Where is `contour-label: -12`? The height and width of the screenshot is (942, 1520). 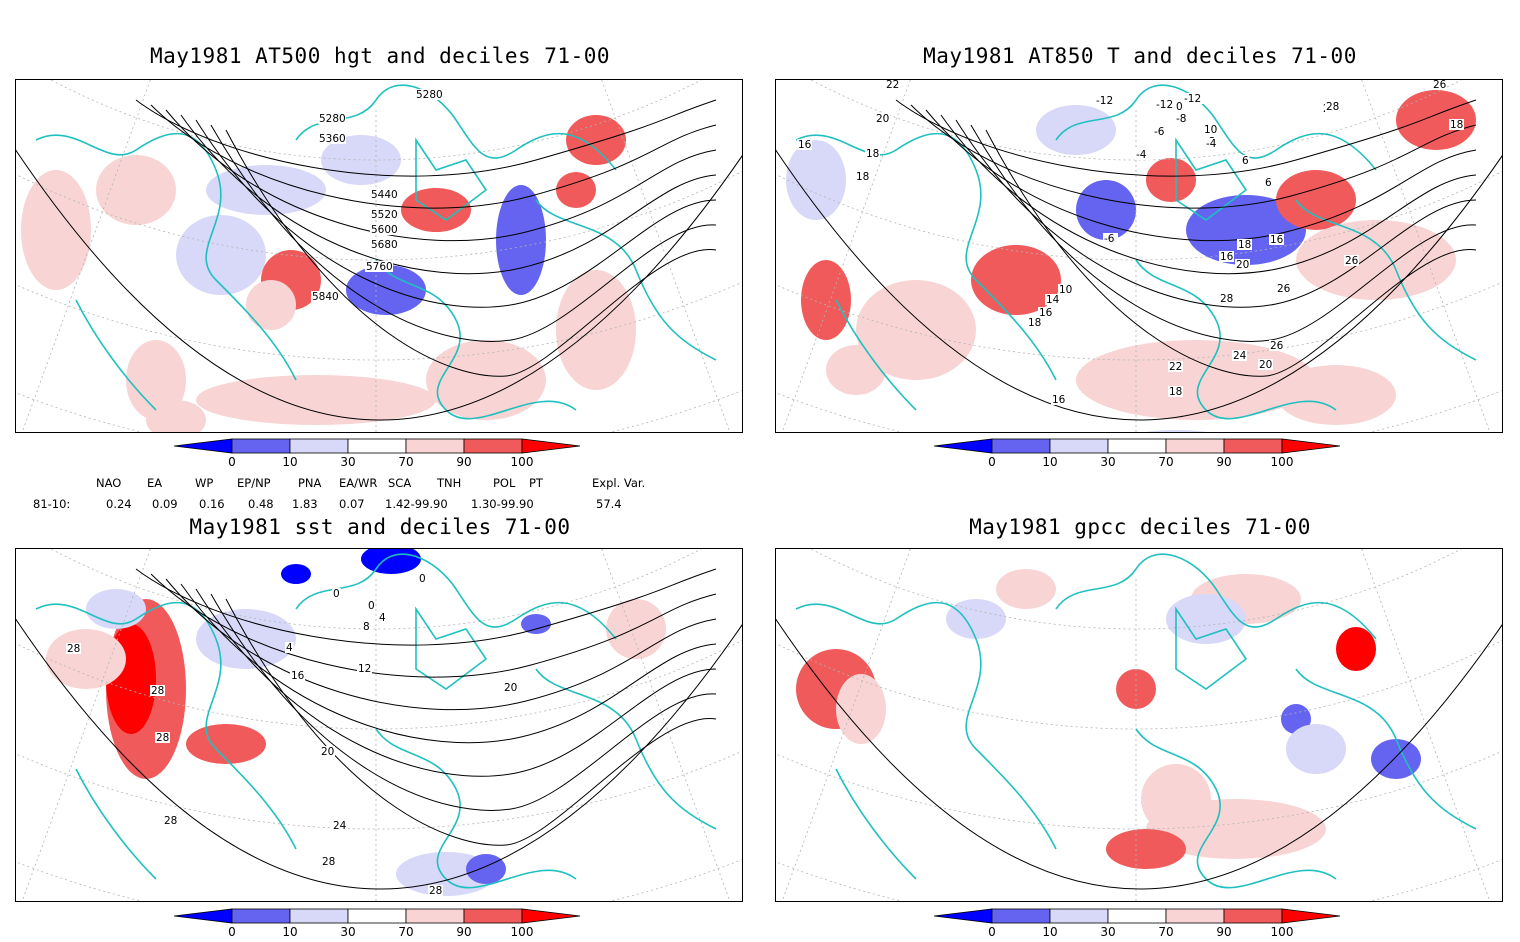
contour-label: -12 is located at coordinates (1164, 105).